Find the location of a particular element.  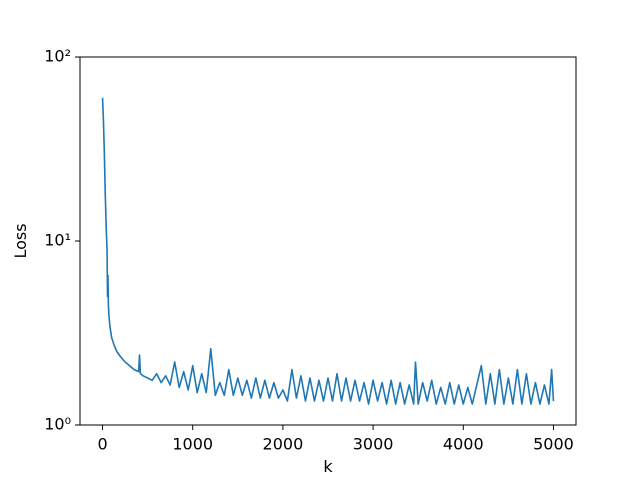

y-axis-label: Loss is located at coordinates (20, 240).